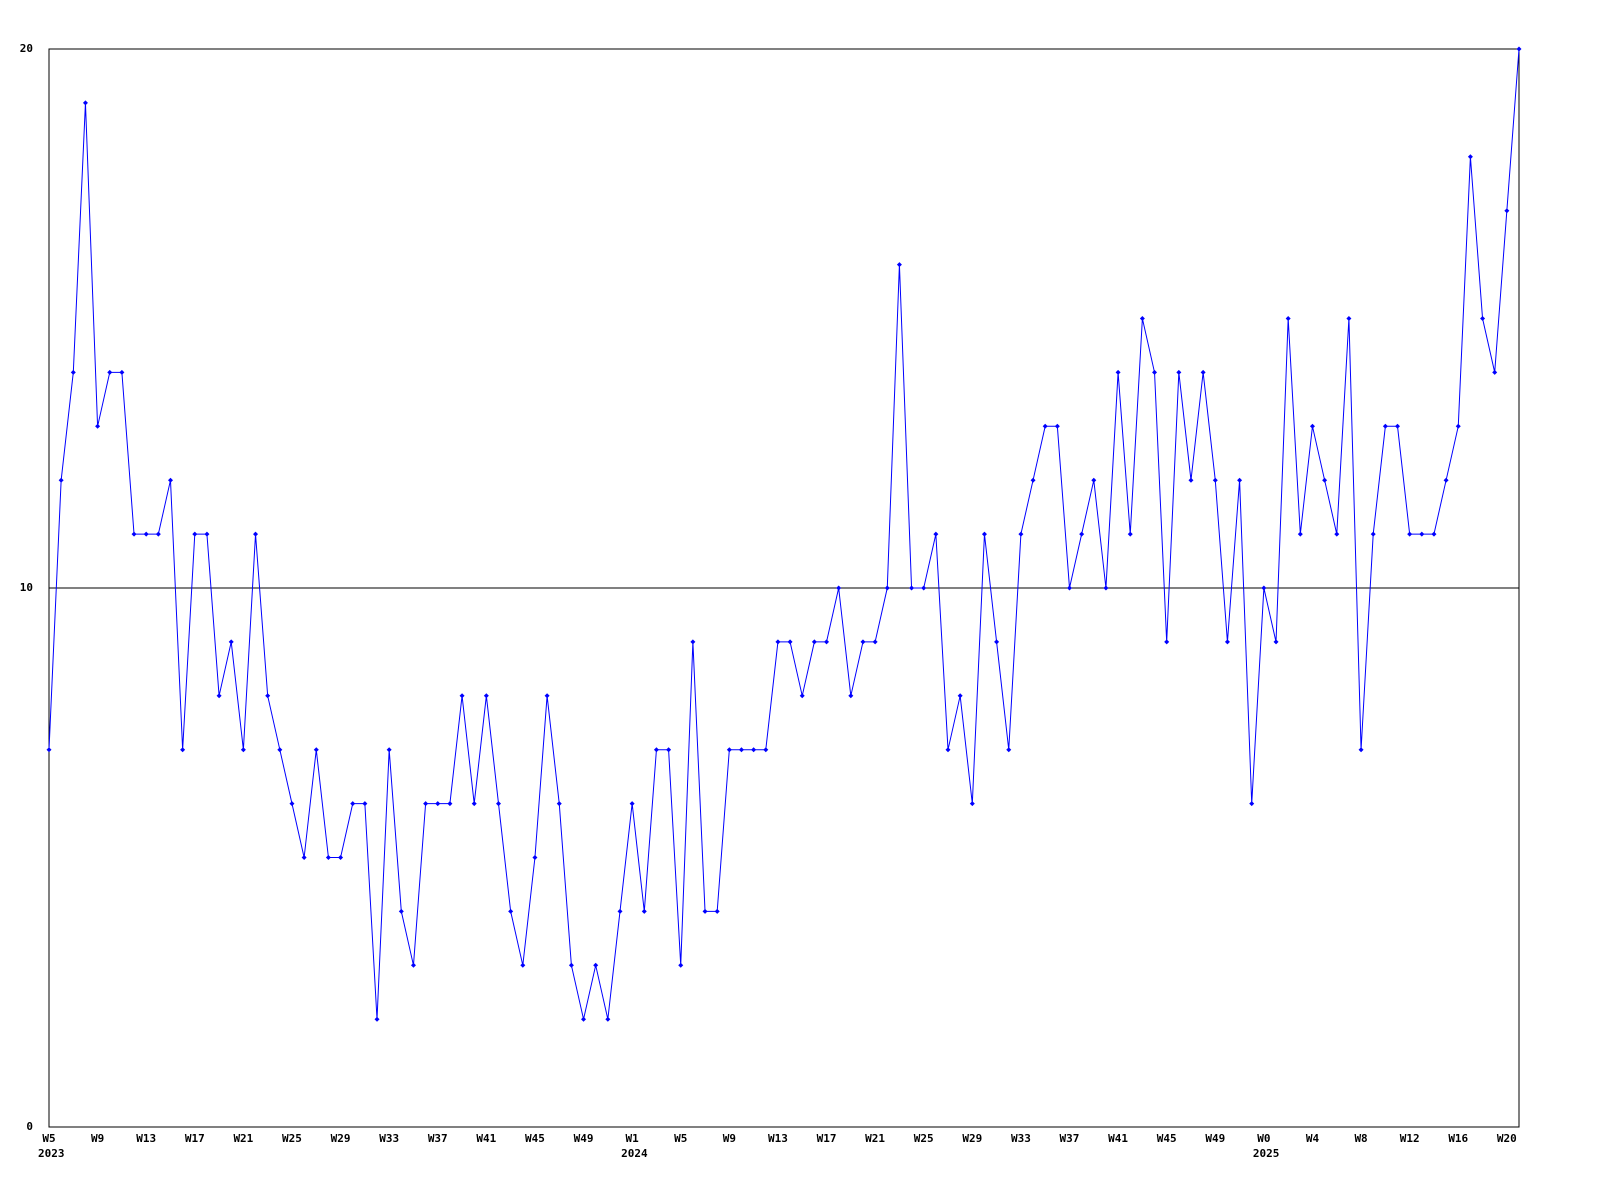  I want to click on x-tick-label: W8, so click(1360, 1138).